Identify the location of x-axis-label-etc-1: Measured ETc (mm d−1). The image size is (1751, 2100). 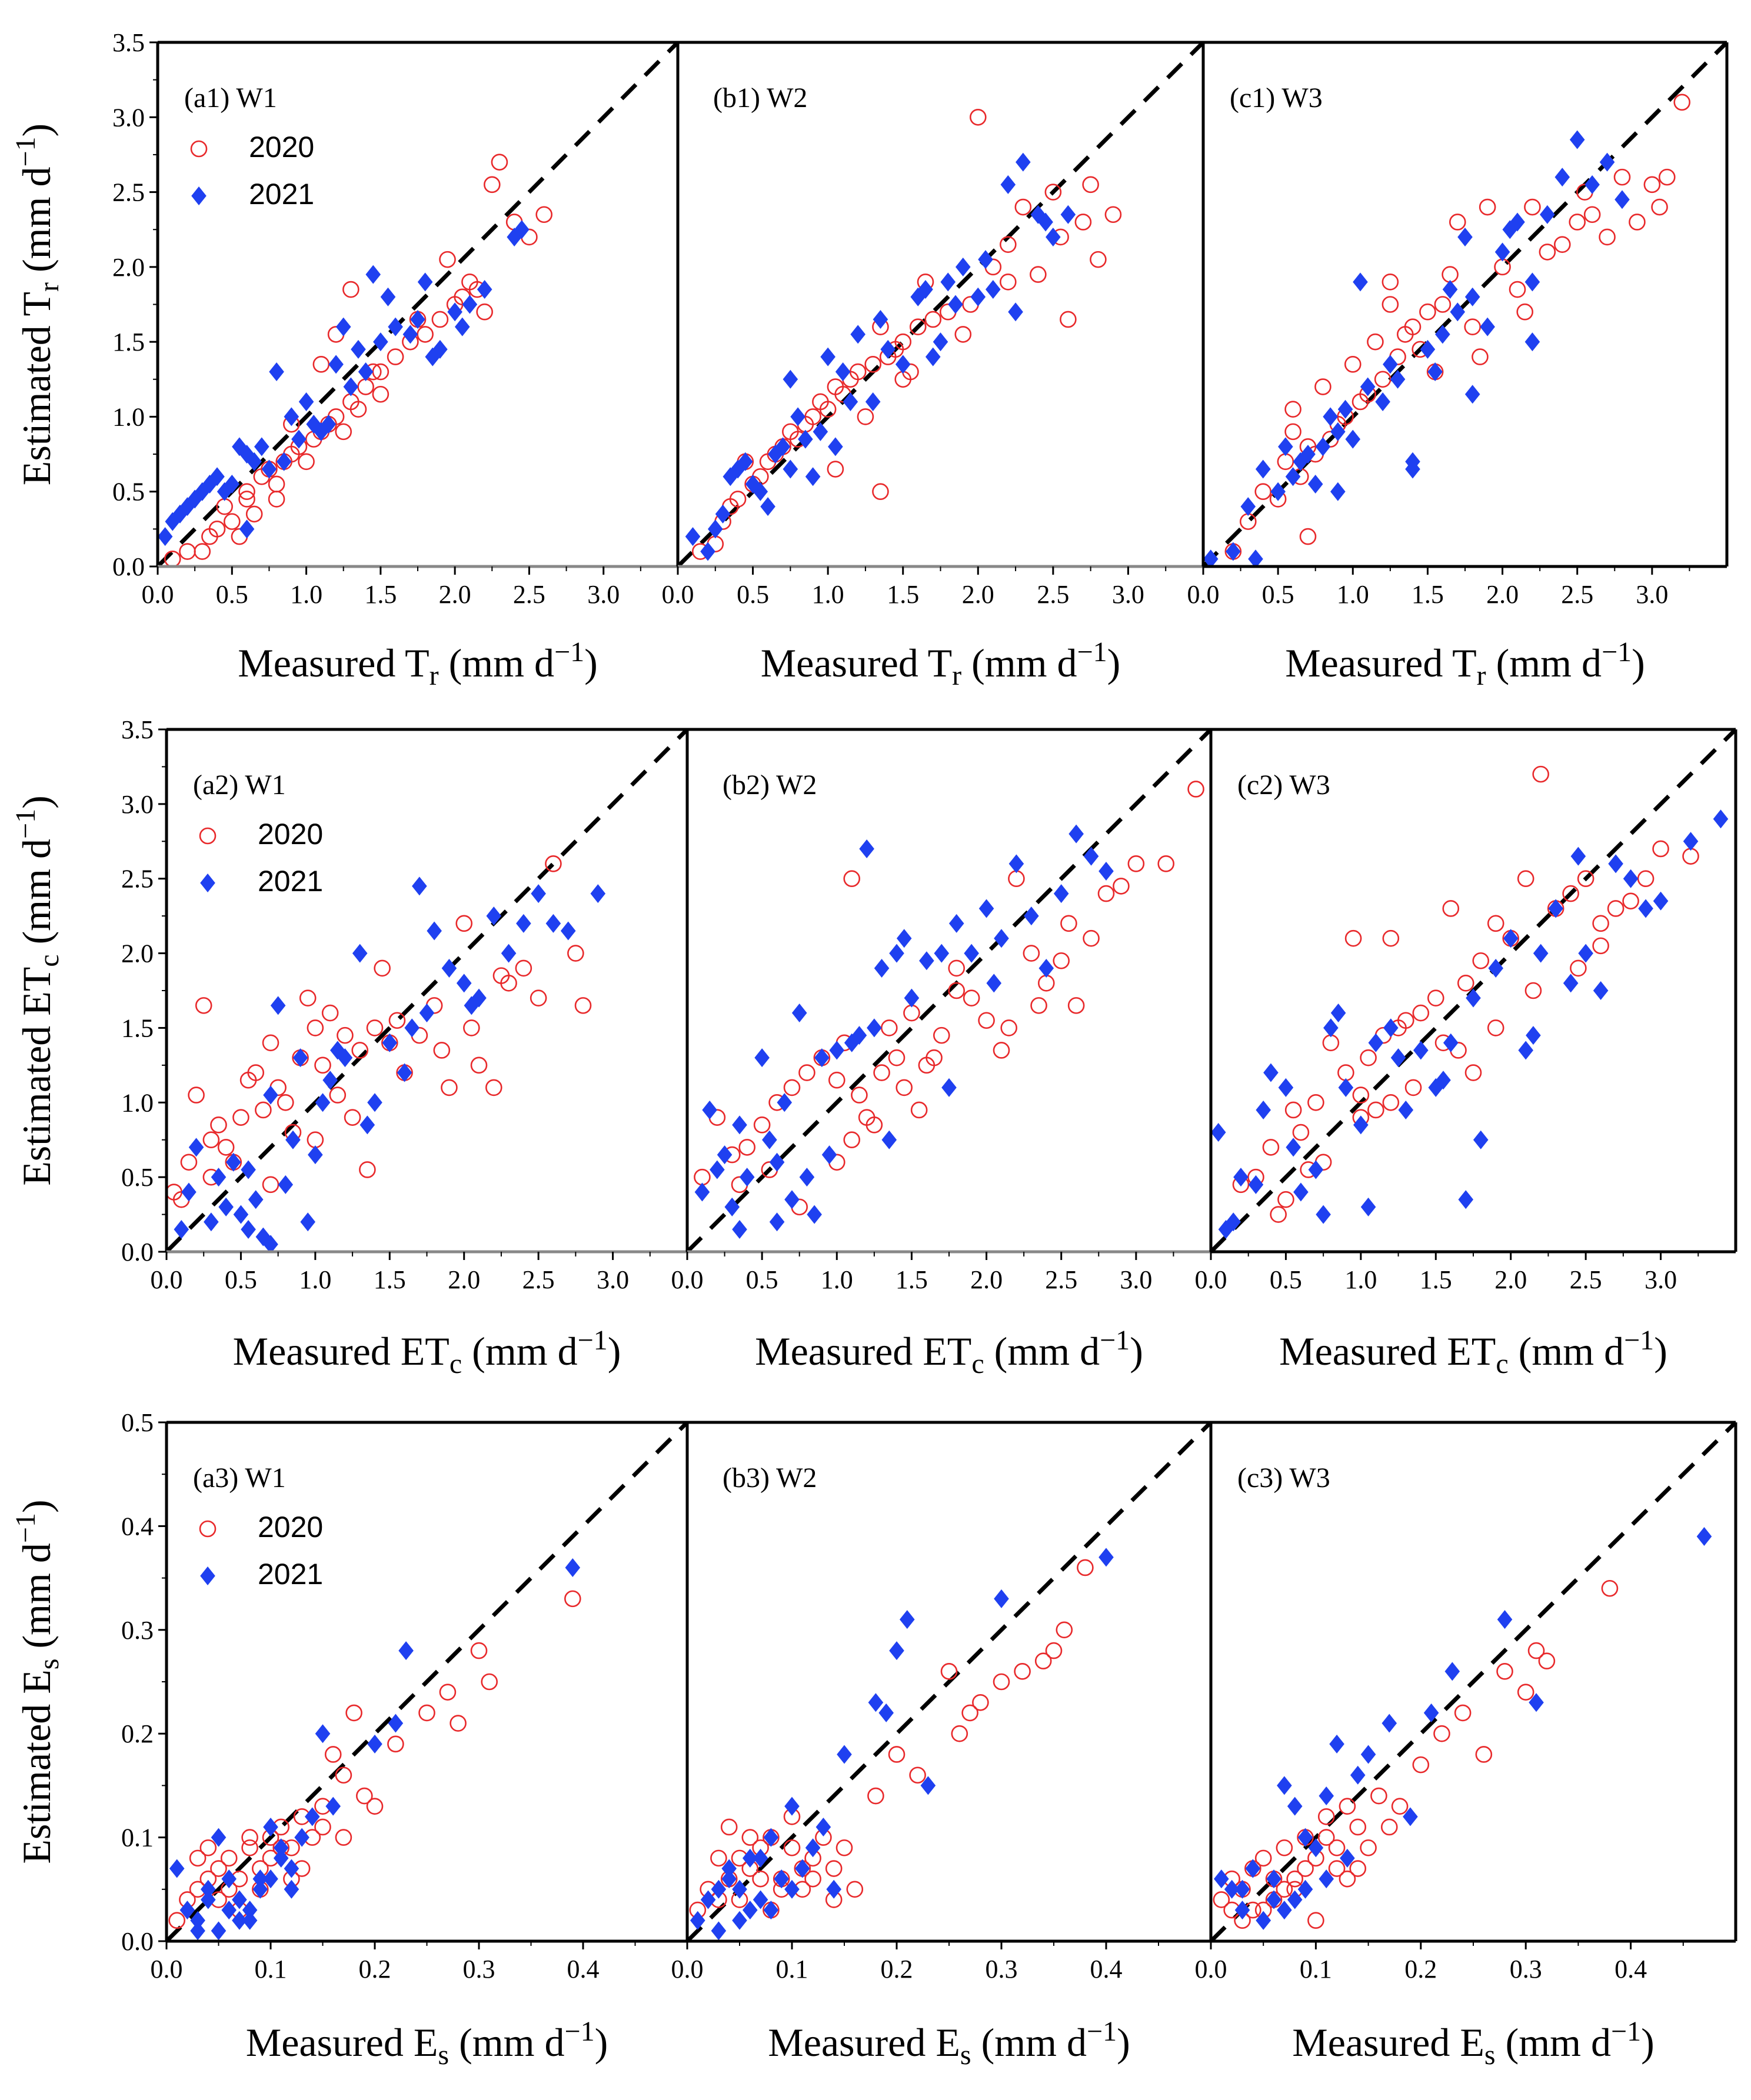
(949, 1352).